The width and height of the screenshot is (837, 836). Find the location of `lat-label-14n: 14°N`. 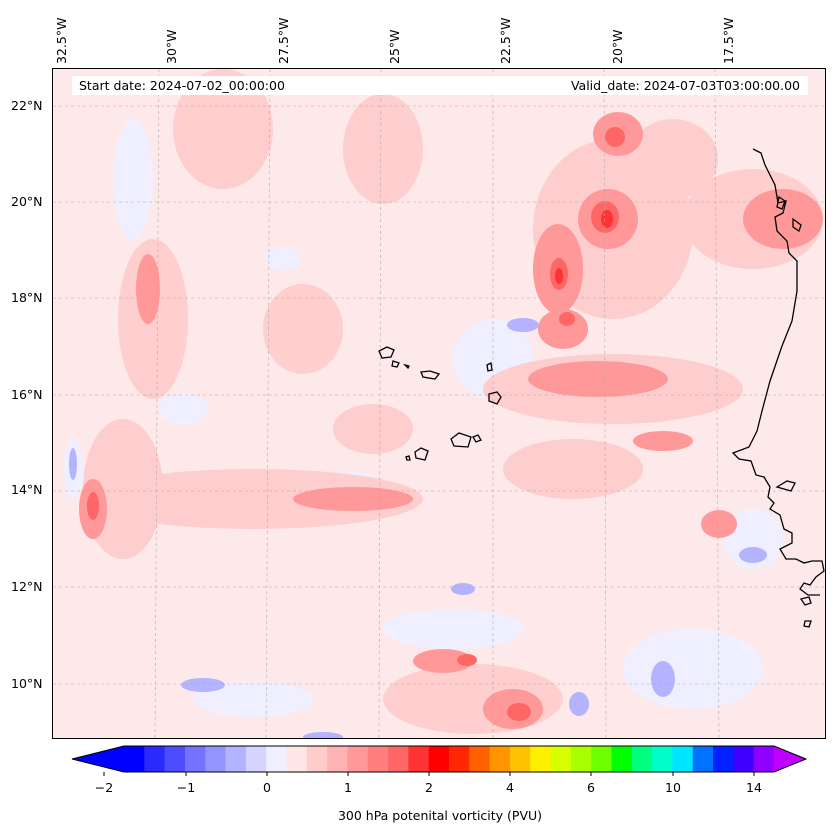

lat-label-14n: 14°N is located at coordinates (27, 489).